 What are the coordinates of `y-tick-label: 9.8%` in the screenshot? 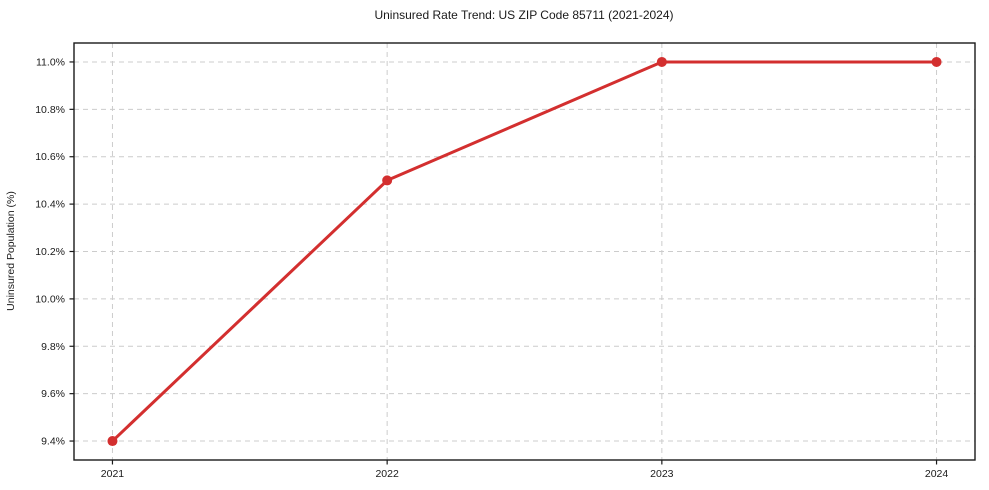 It's located at (53, 347).